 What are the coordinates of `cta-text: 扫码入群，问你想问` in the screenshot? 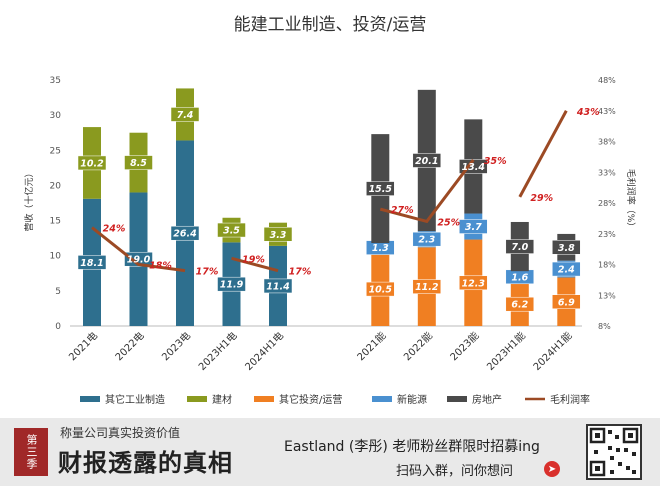 It's located at (455, 471).